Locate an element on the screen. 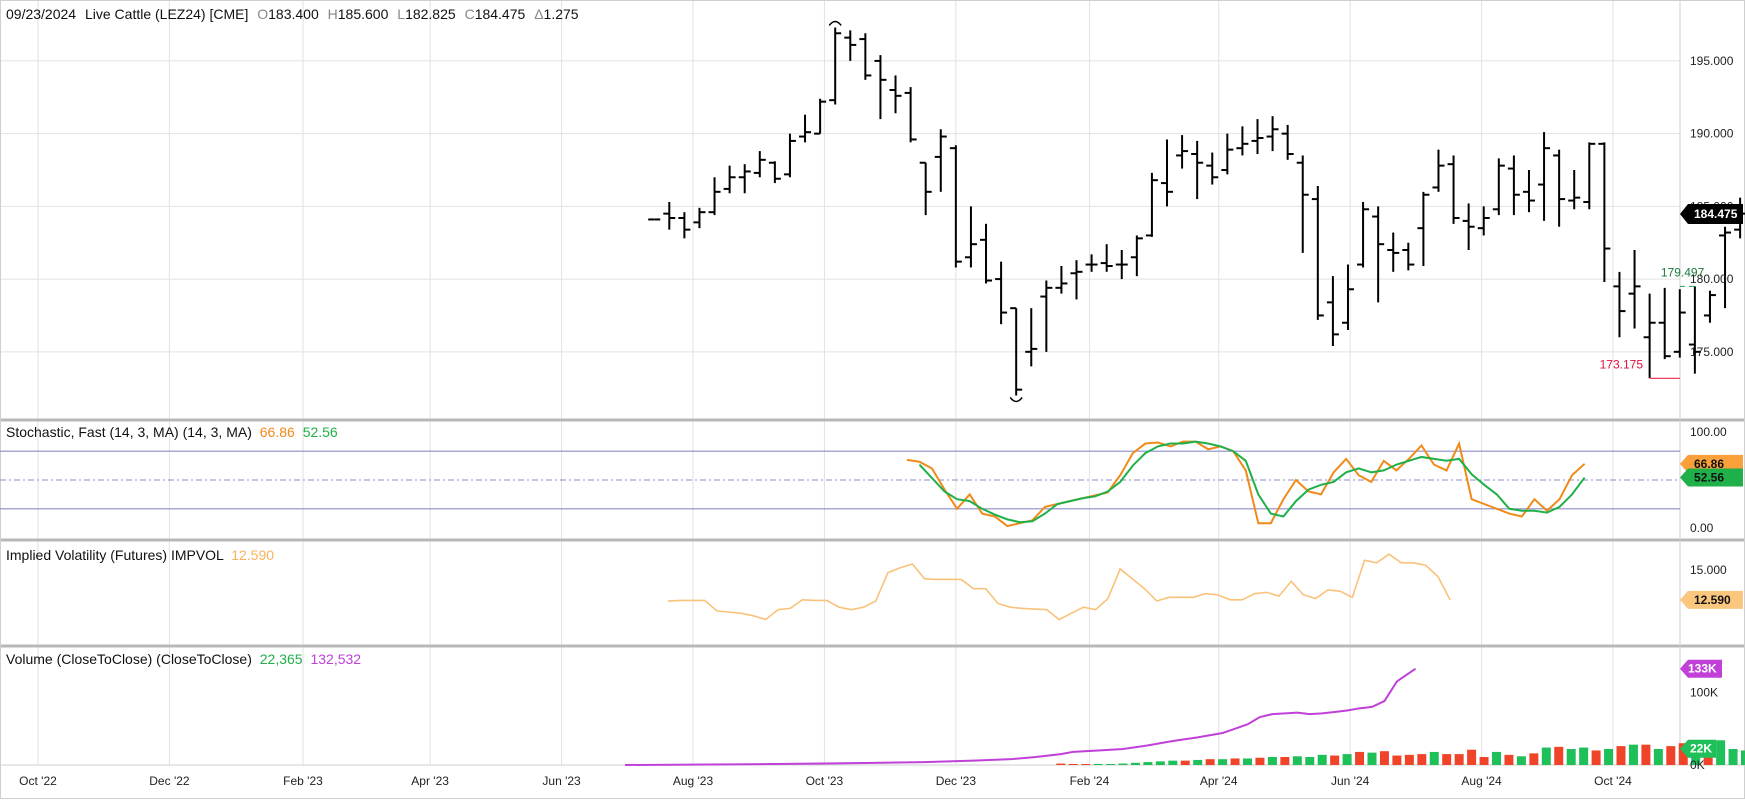 This screenshot has width=1745, height=804. volume-pane is located at coordinates (1184, 716).